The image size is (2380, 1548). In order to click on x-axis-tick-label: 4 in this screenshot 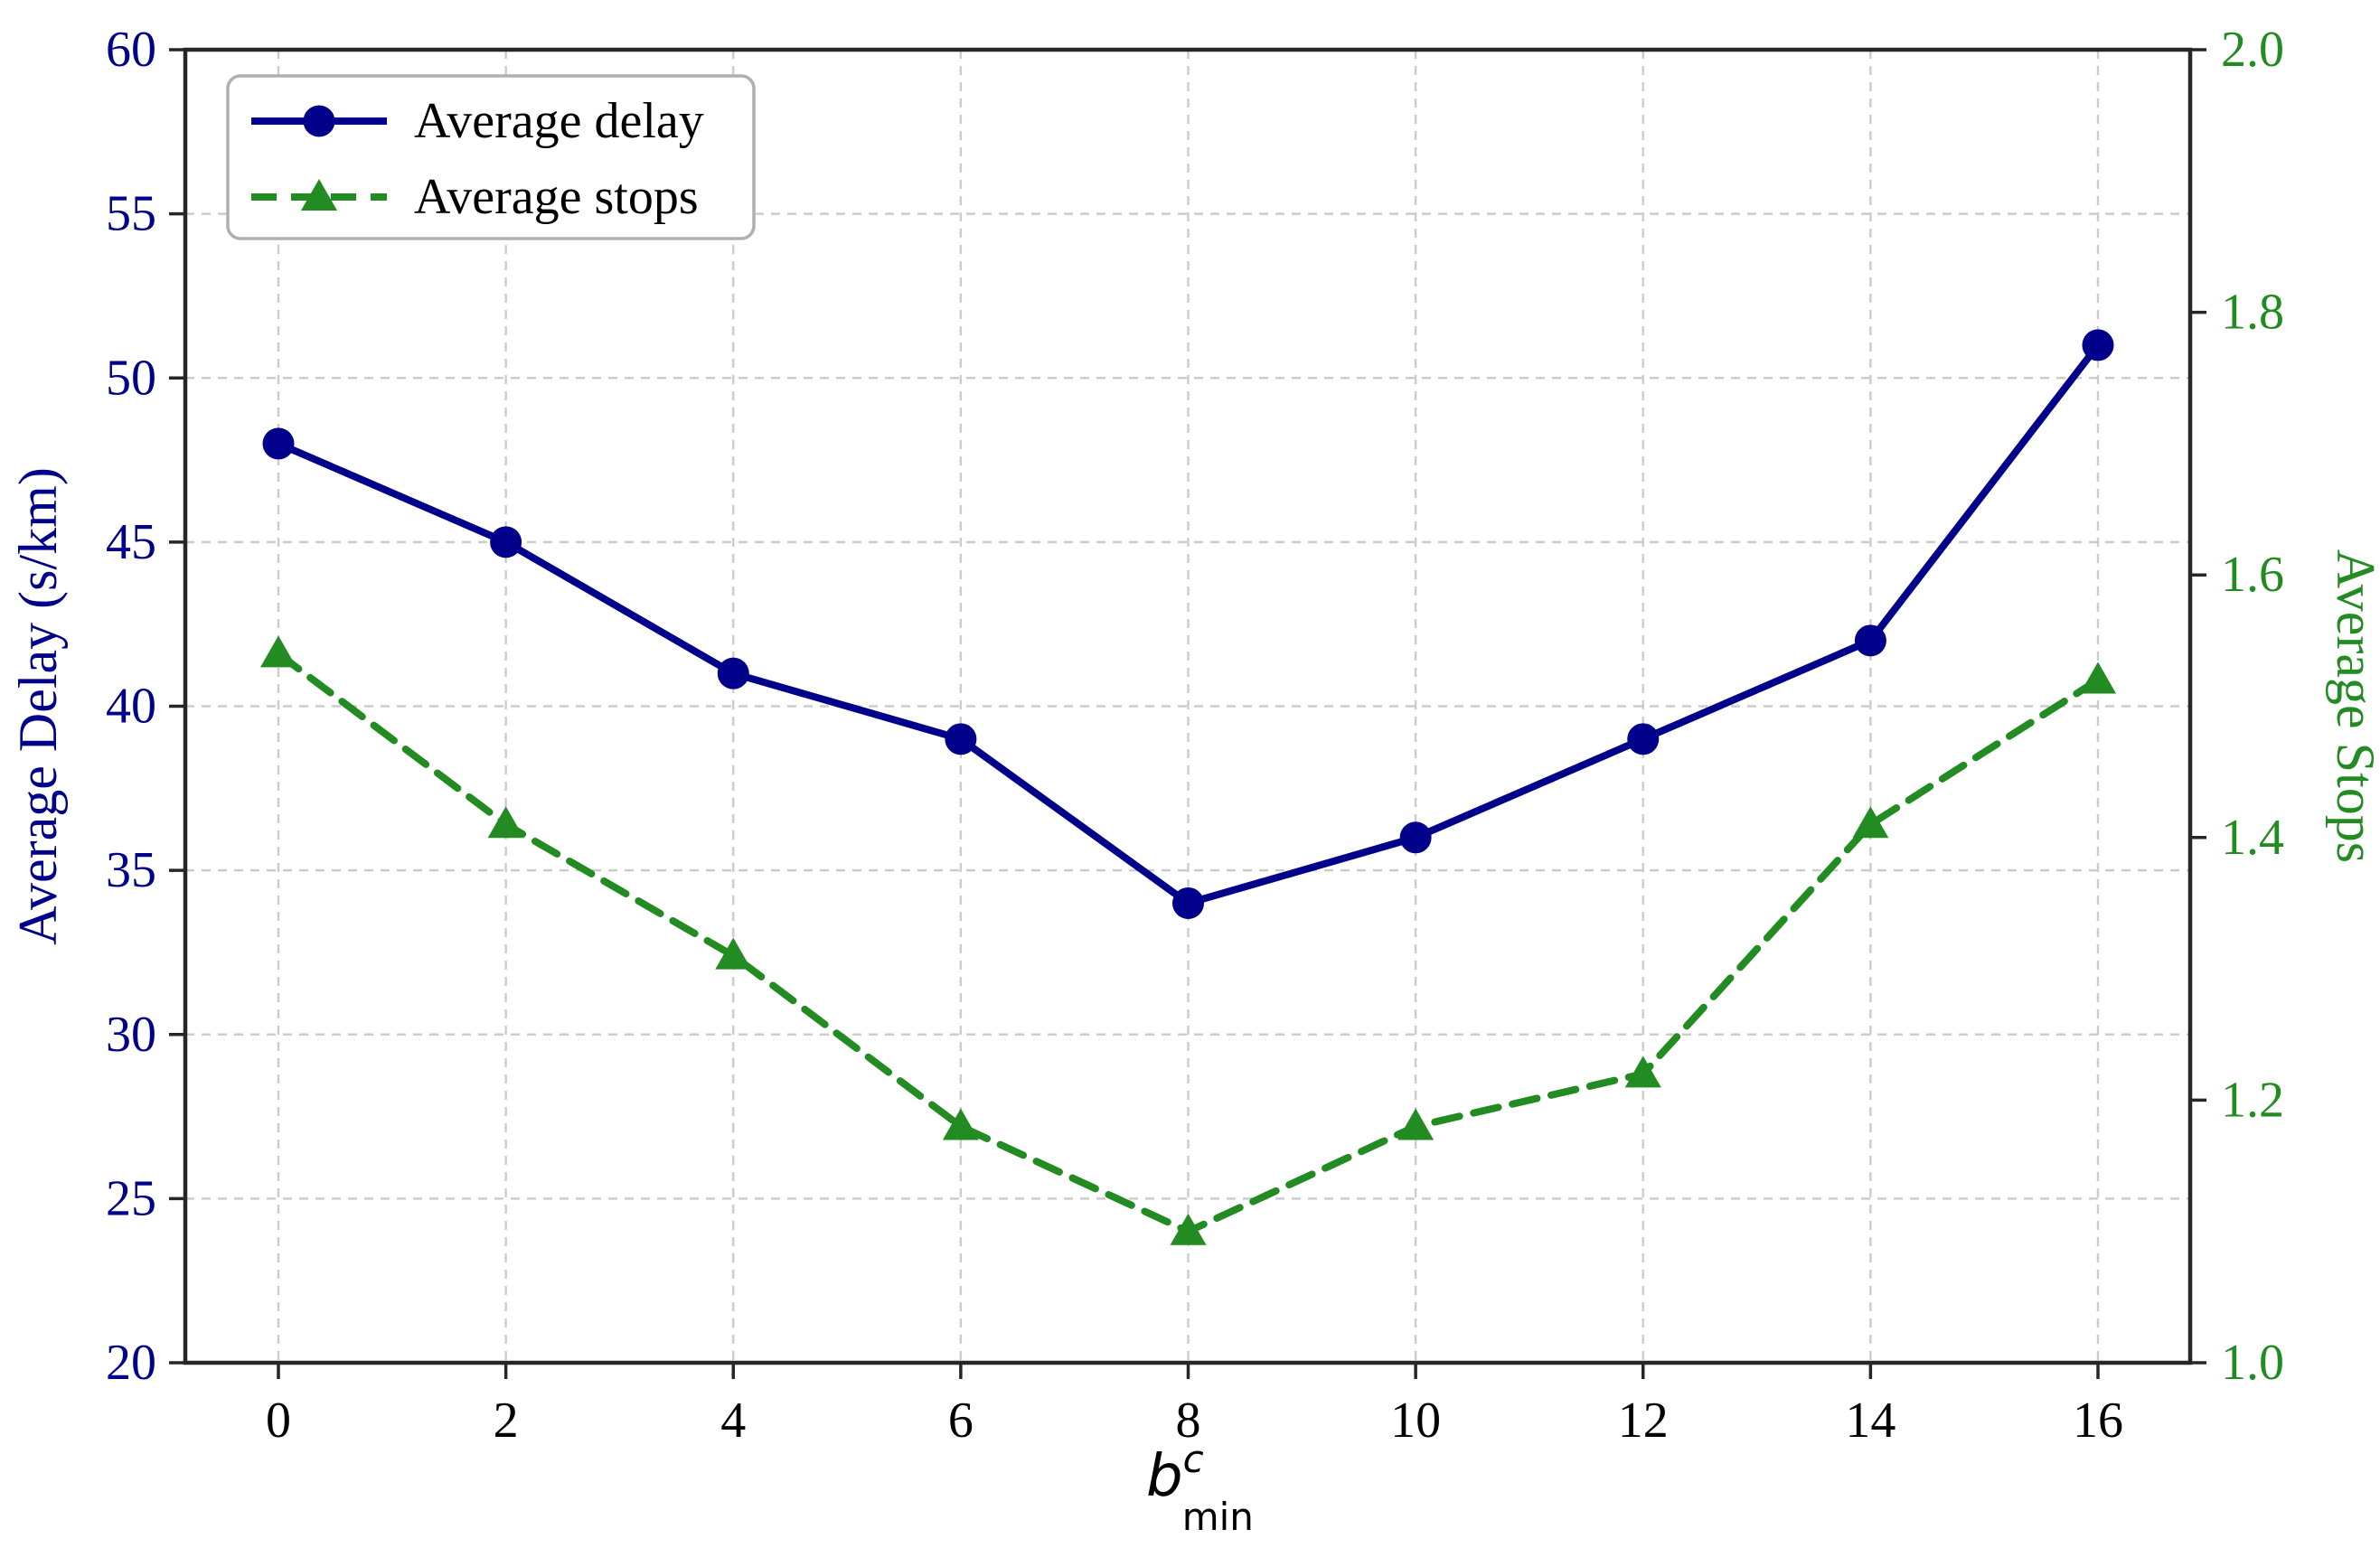, I will do `click(733, 1421)`.